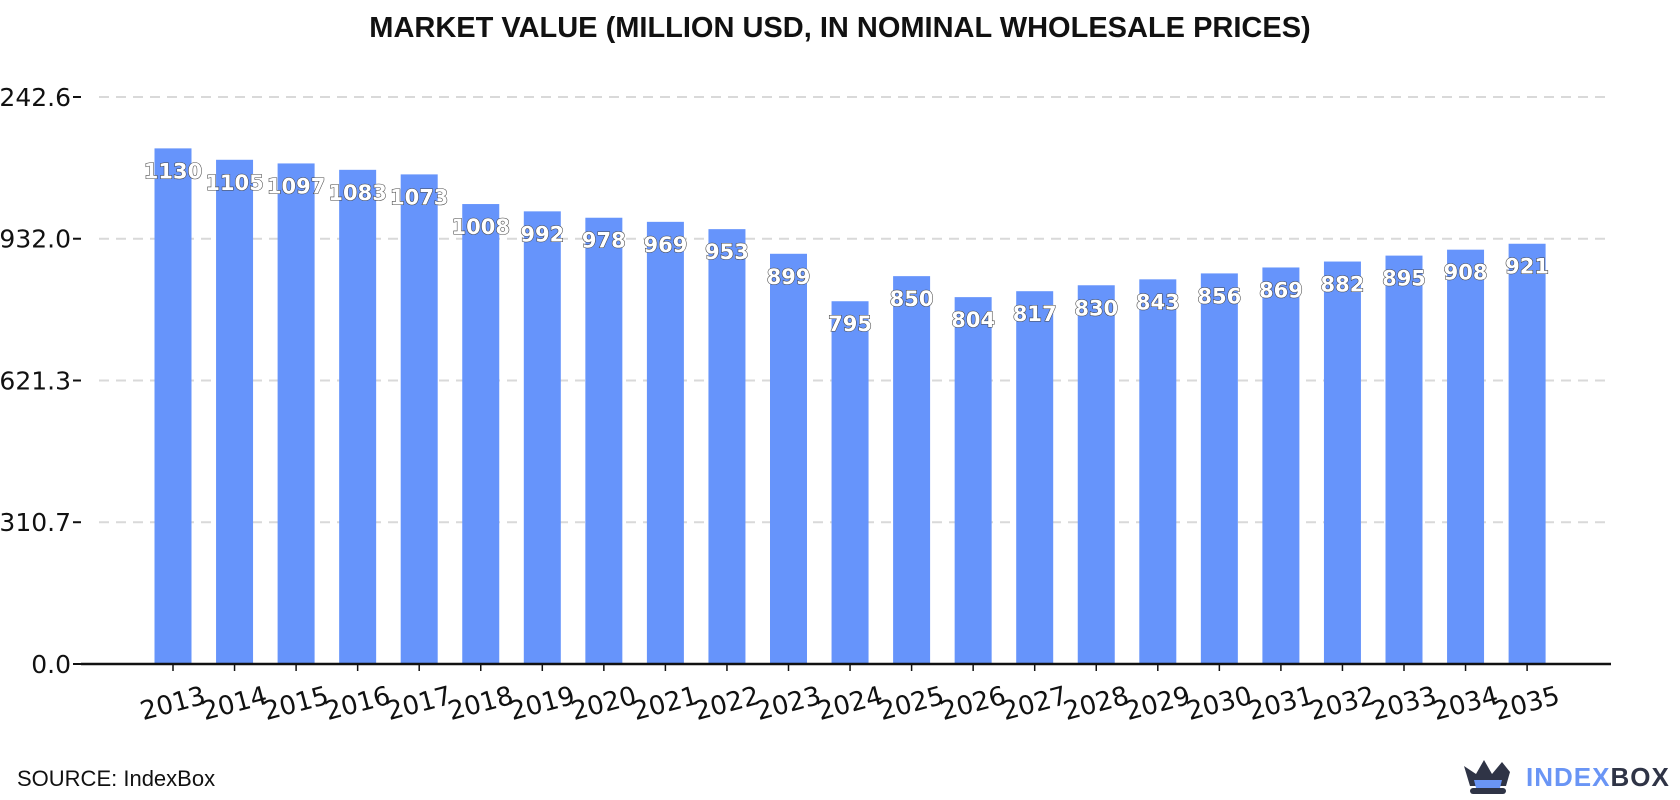 This screenshot has height=800, width=1680. I want to click on brand-logo: INDEXBOX, so click(1566, 777).